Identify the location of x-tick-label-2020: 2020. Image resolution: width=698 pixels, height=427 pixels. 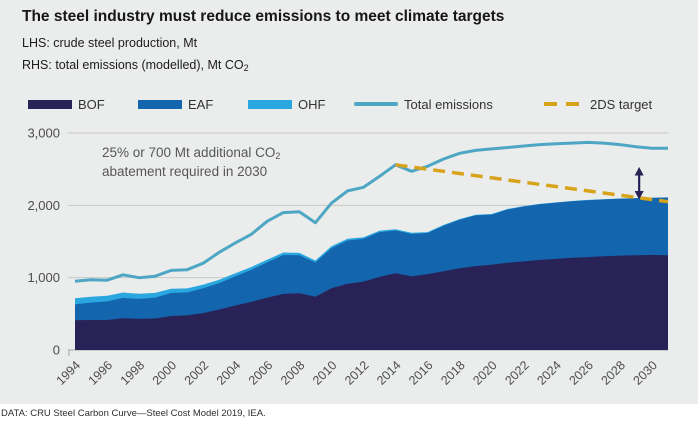
(485, 373).